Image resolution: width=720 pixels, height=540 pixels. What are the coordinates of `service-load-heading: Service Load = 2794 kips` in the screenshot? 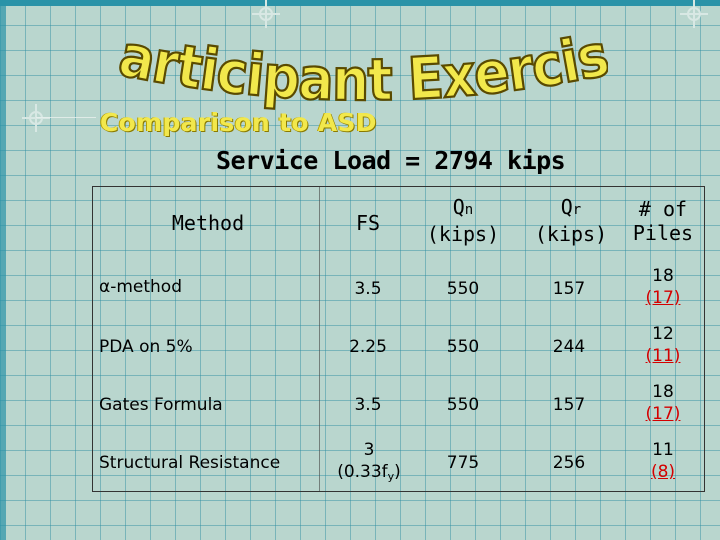 It's located at (391, 160).